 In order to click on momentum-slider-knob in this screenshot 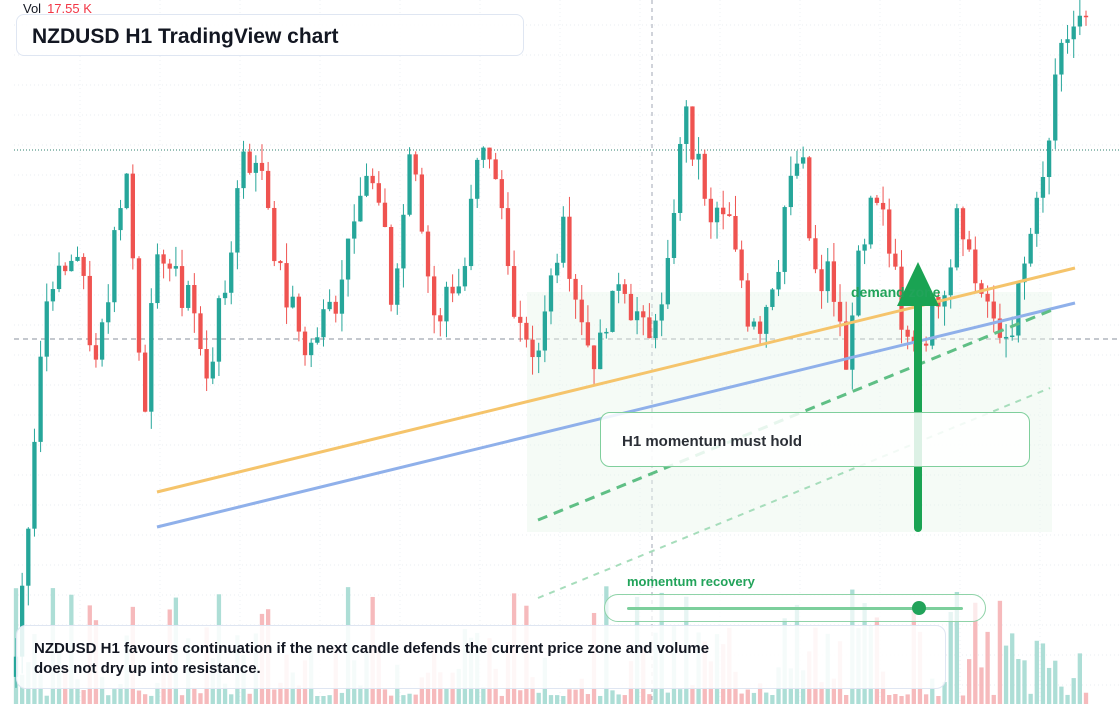, I will do `click(919, 608)`.